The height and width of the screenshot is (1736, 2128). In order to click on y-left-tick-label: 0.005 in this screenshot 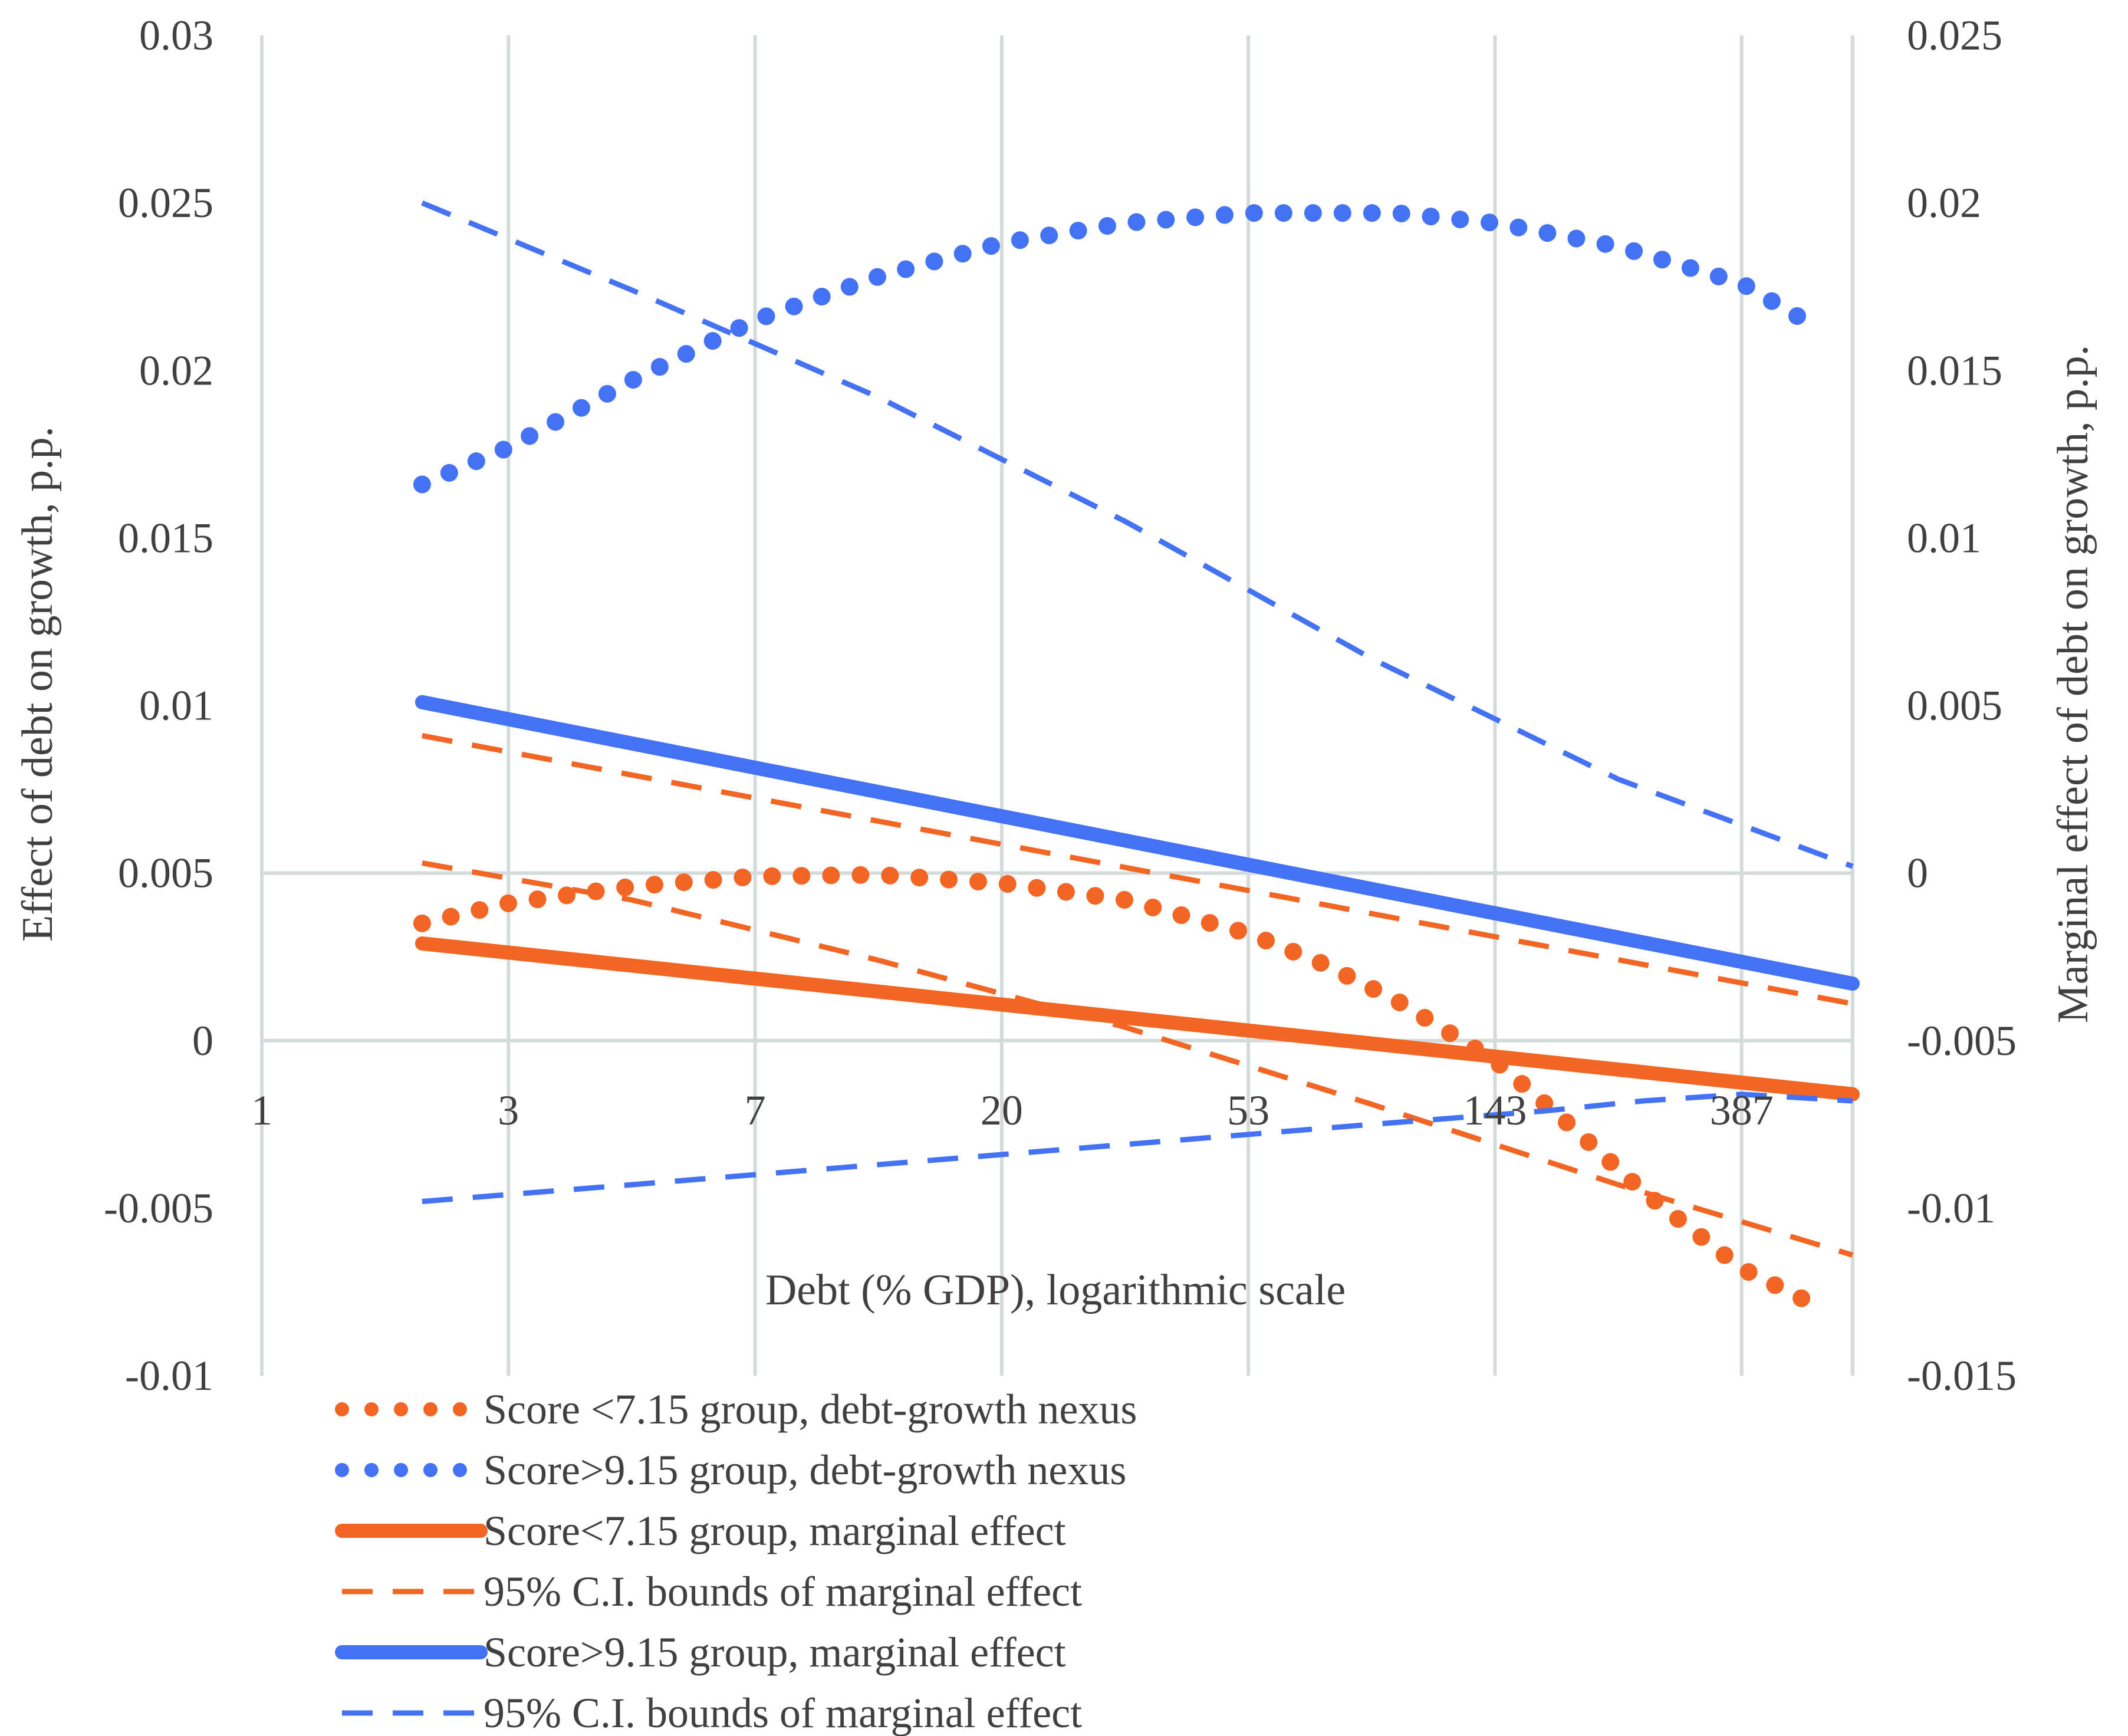, I will do `click(165, 873)`.